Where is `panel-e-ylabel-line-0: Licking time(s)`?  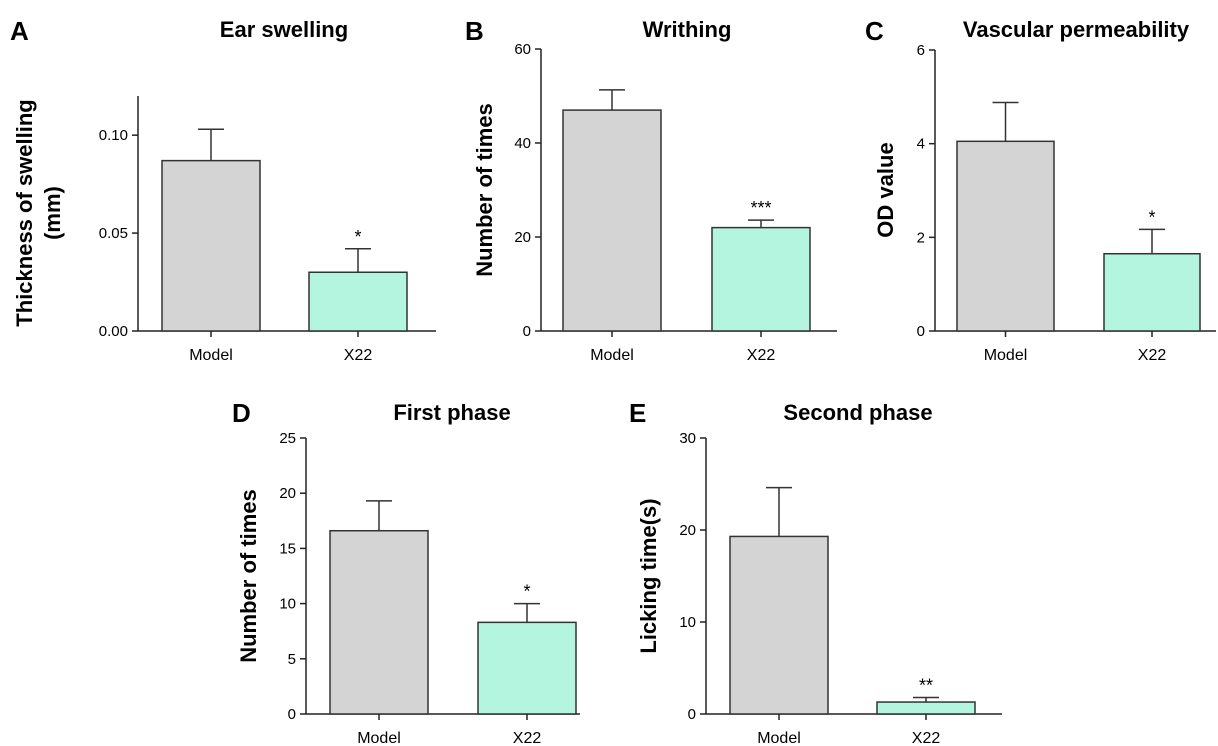
panel-e-ylabel-line-0: Licking time(s) is located at coordinates (648, 575).